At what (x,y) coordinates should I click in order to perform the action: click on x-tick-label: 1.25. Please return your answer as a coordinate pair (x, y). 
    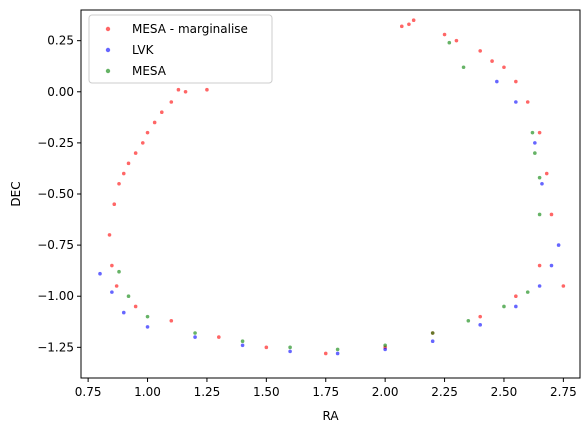
    Looking at the image, I should click on (207, 392).